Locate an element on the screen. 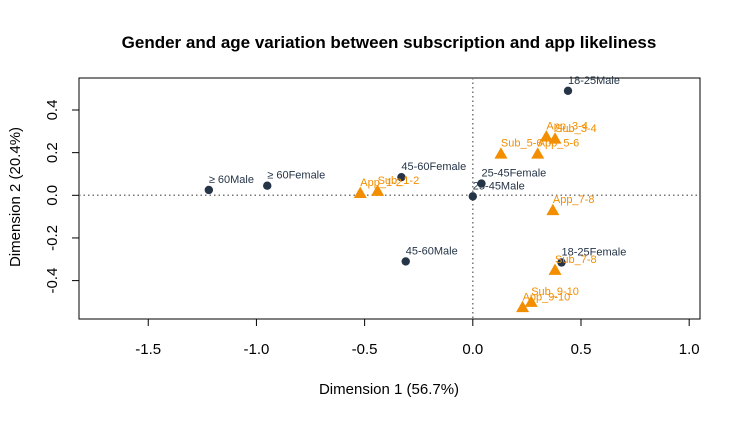  x-tick-label: -1.0 is located at coordinates (256, 349).